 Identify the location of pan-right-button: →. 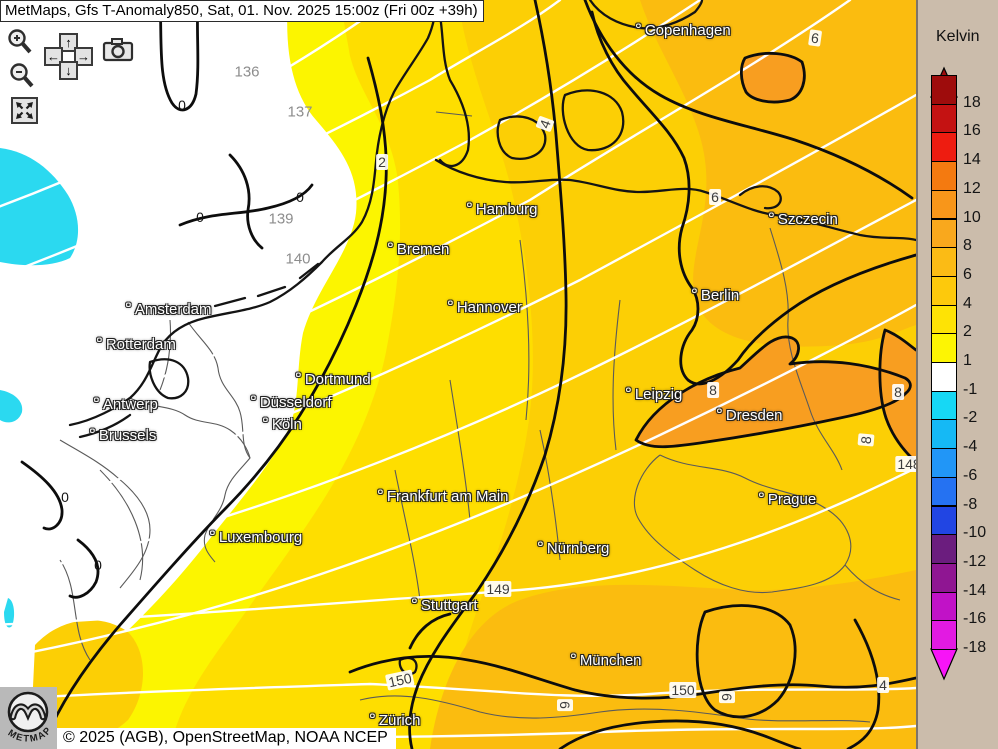
(83, 56).